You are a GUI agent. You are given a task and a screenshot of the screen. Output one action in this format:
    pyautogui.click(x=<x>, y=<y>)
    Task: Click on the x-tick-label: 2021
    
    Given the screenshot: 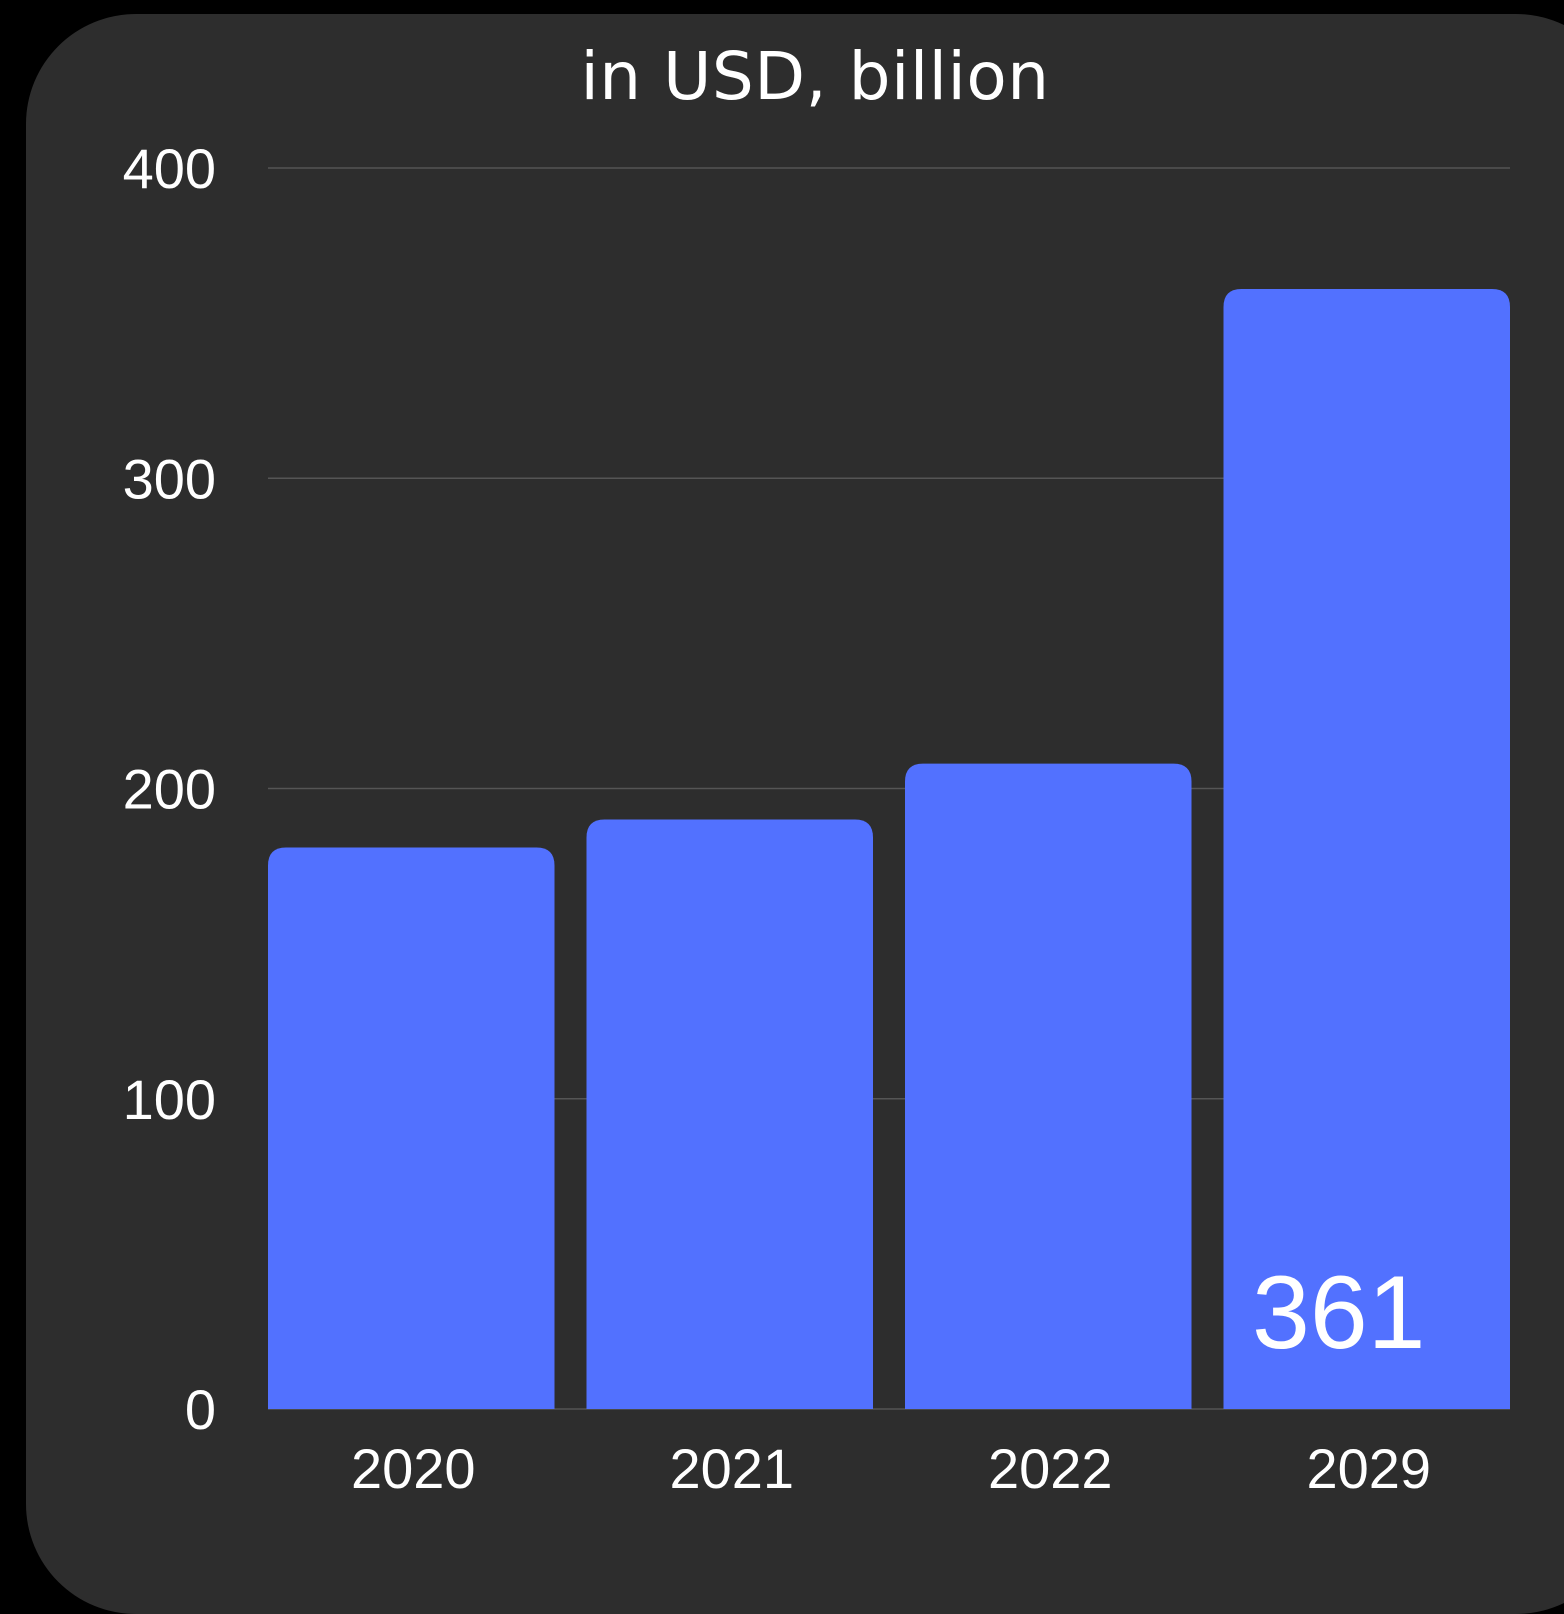 What is the action you would take?
    pyautogui.click(x=731, y=1468)
    